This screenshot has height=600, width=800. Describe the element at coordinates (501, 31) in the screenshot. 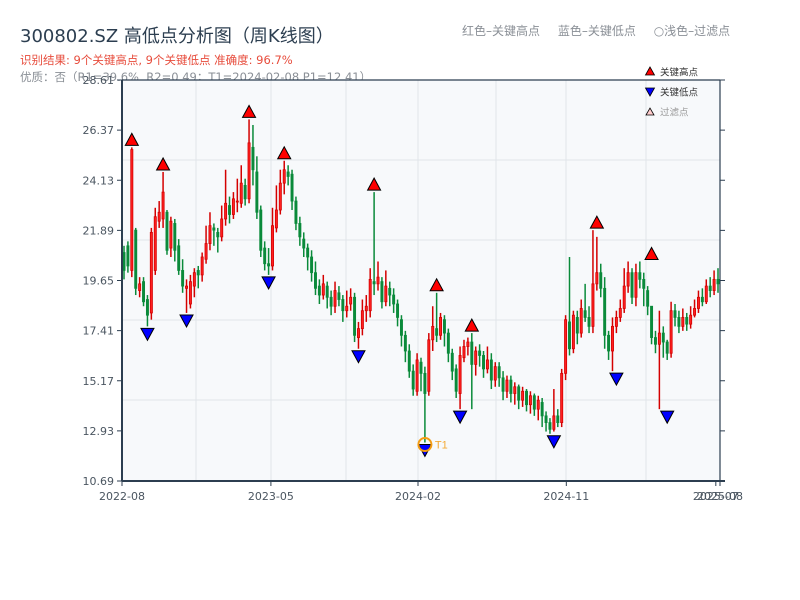

I see `legend-caption-red: 红色–关键高点` at that location.